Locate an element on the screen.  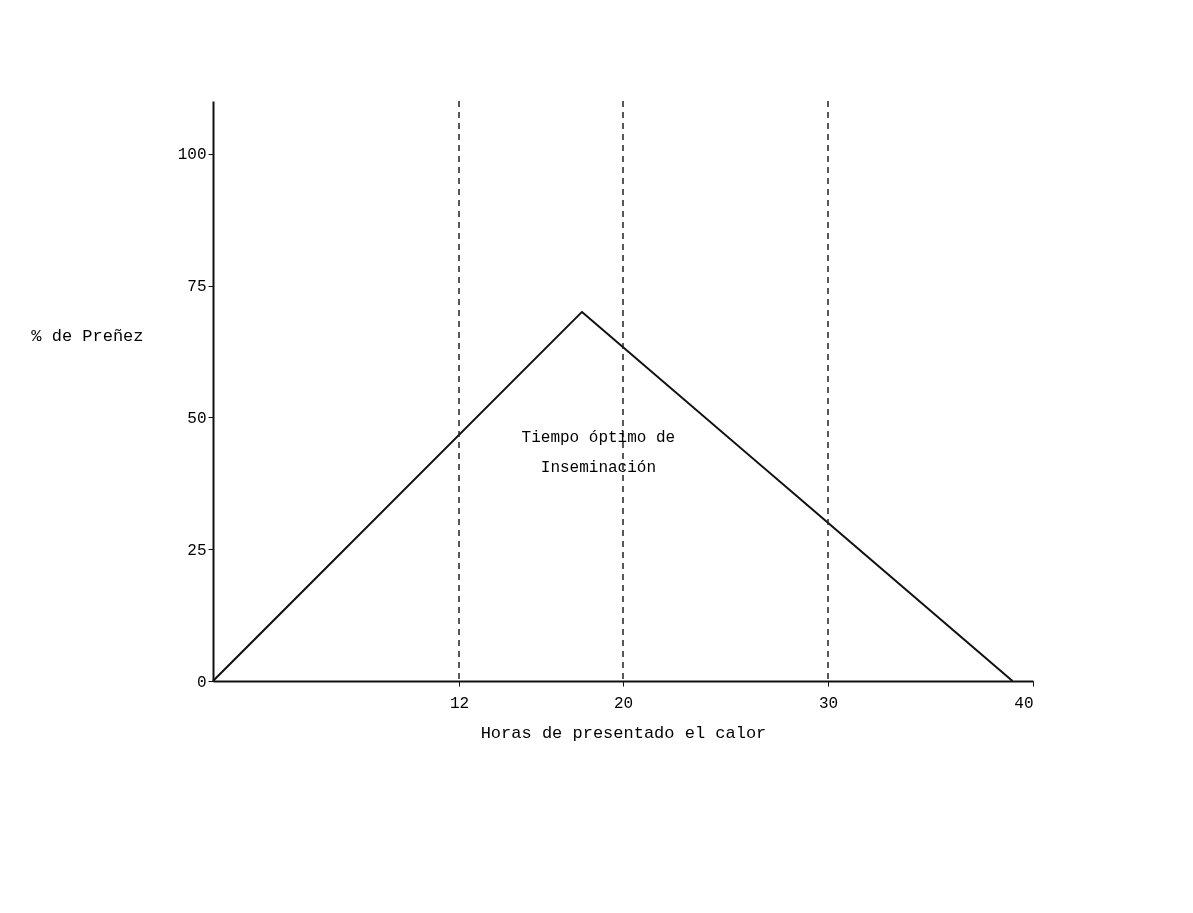
y-tick-label: 25 is located at coordinates (197, 550).